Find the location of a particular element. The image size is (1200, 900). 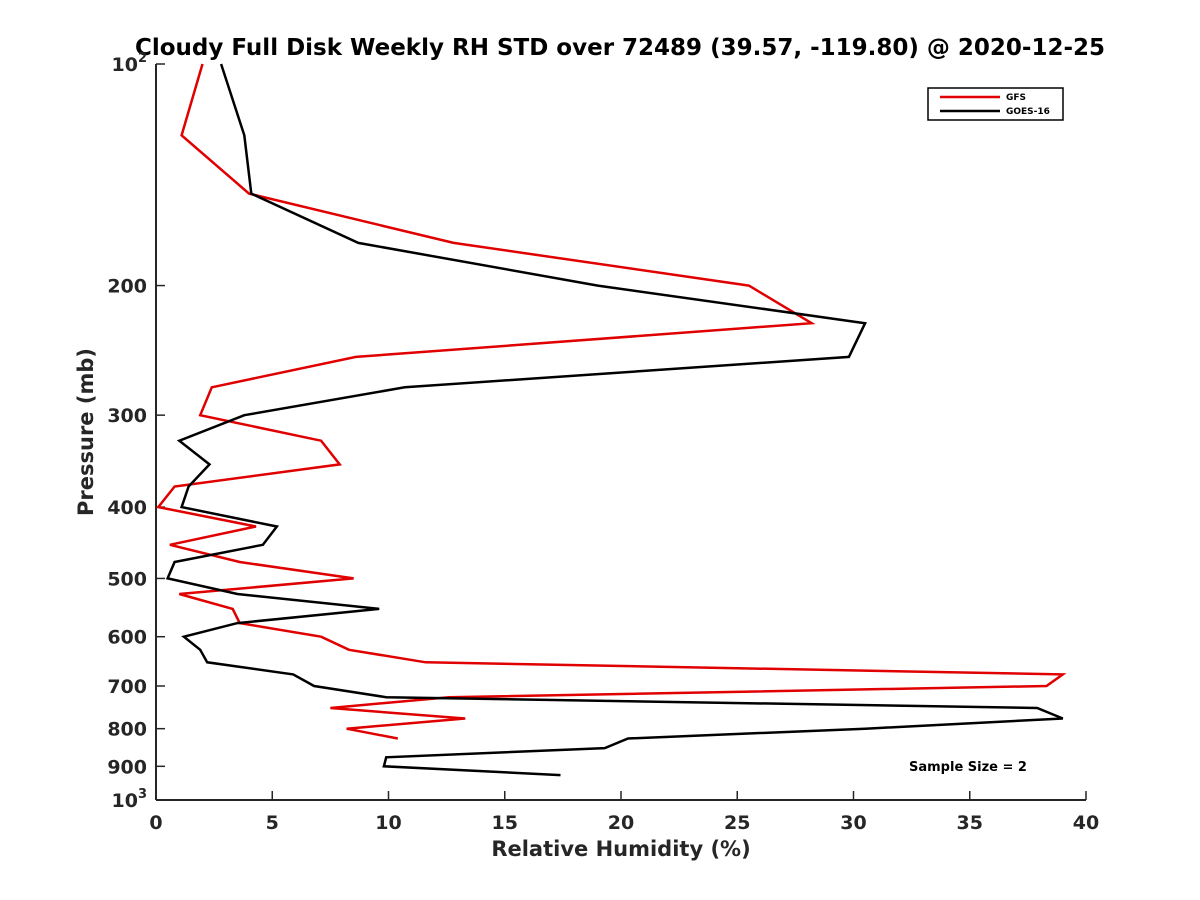

y-ticks: 10² 200 300 400 500 600 700 800 900 10³ is located at coordinates (136, 431).